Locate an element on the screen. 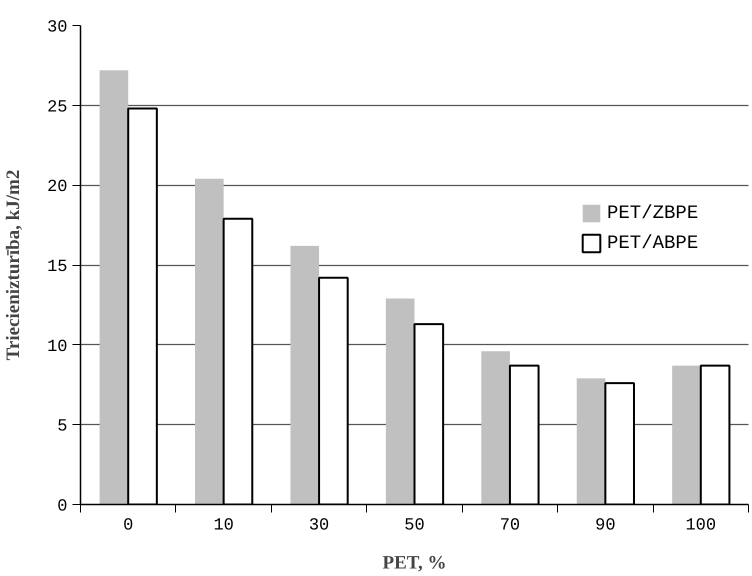 This screenshot has width=752, height=576. y-tick-label: 25 is located at coordinates (57, 108).